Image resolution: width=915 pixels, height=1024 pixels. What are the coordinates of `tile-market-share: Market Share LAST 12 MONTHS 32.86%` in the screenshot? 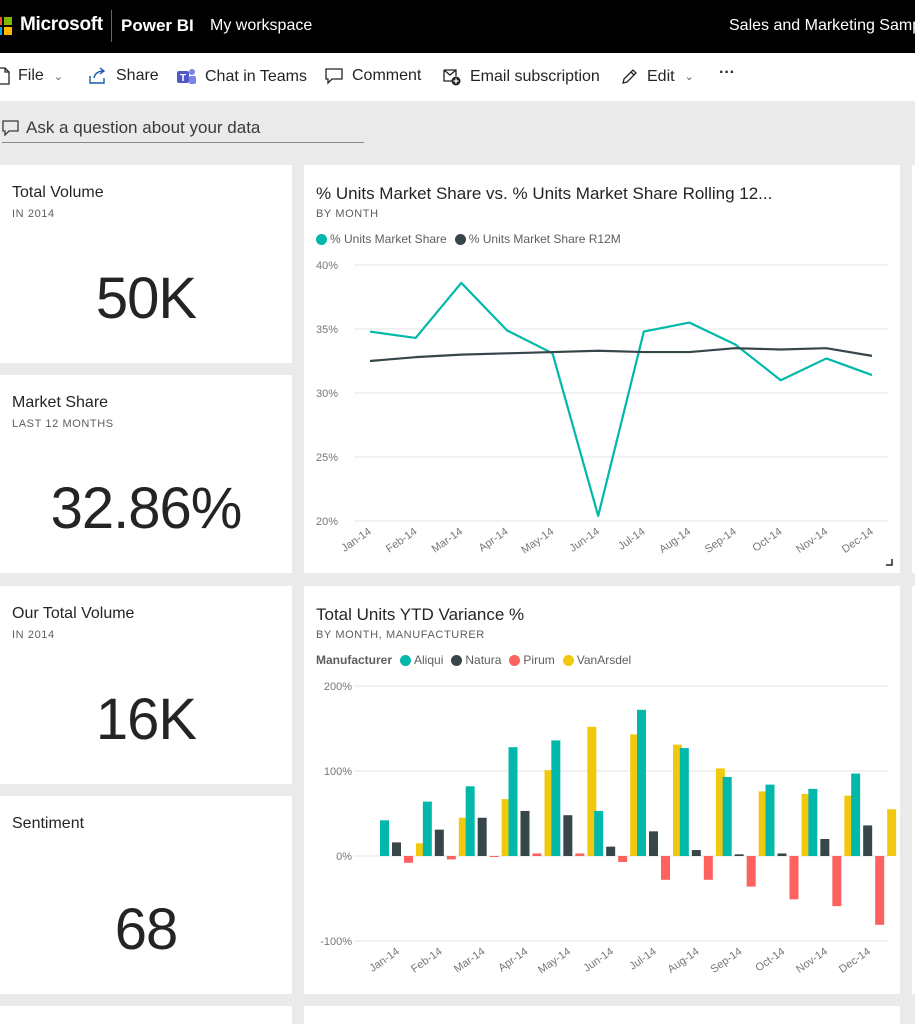 It's located at (146, 474).